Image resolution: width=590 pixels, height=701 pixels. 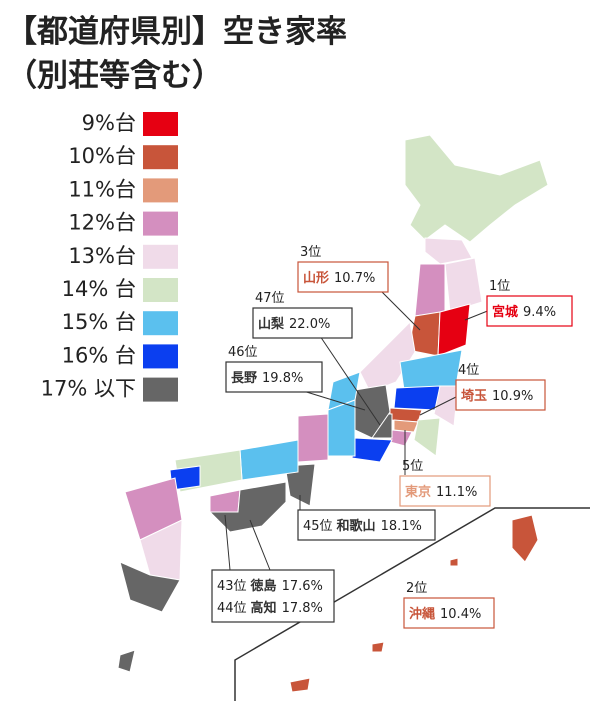 I want to click on okinawa-isles, so click(x=374, y=625).